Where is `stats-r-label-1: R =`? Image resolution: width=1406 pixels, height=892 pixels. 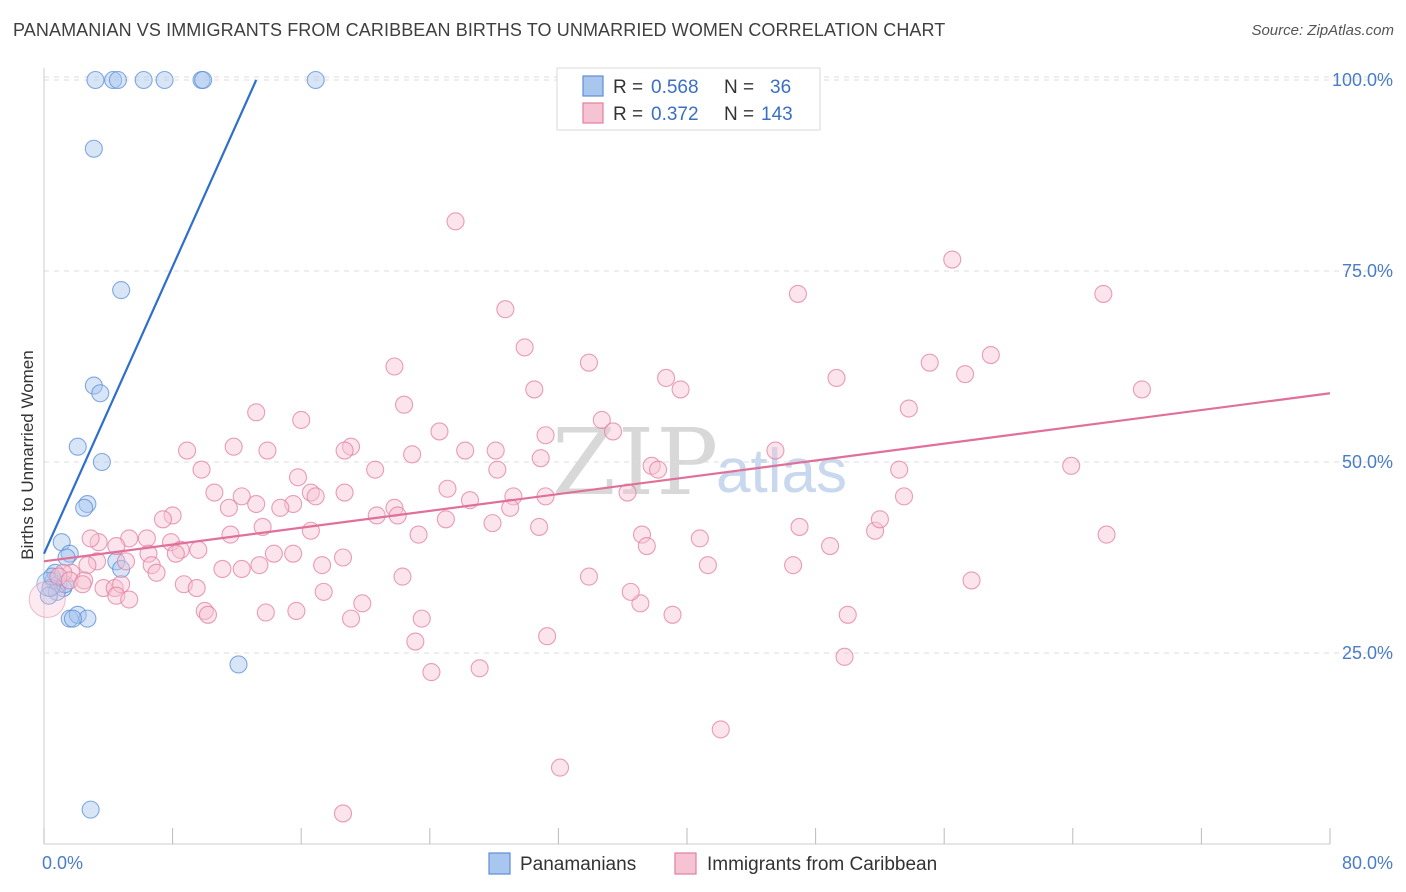
stats-r-label-1: R = is located at coordinates (628, 87).